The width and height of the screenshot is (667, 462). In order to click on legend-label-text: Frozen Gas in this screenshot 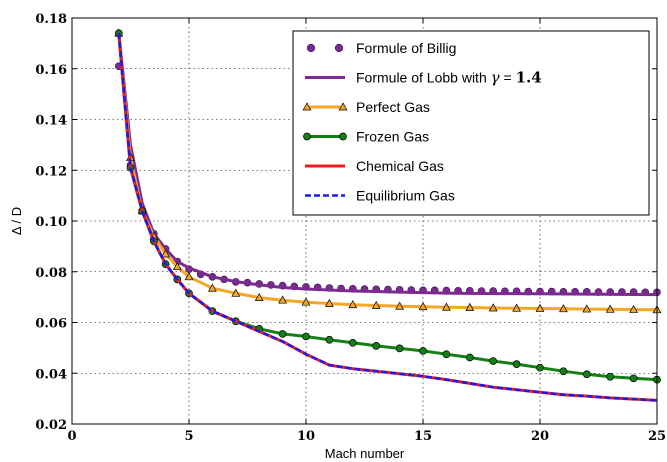, I will do `click(392, 137)`.